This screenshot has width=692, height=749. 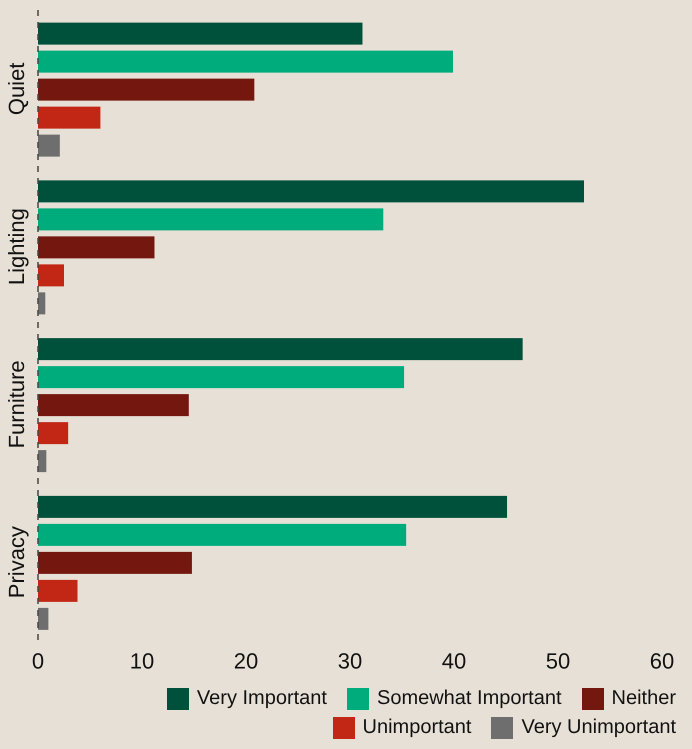 What do you see at coordinates (350, 661) in the screenshot?
I see `x-tick-label: 30` at bounding box center [350, 661].